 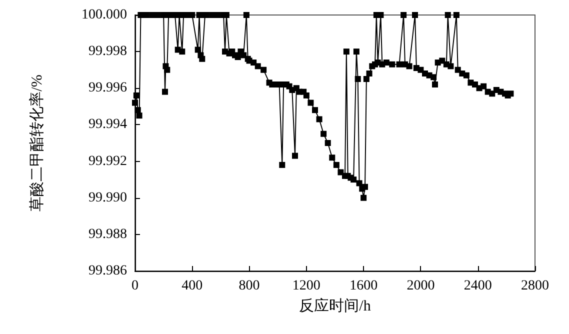 I want to click on y-tick-label: 99.988, so click(x=107, y=234).